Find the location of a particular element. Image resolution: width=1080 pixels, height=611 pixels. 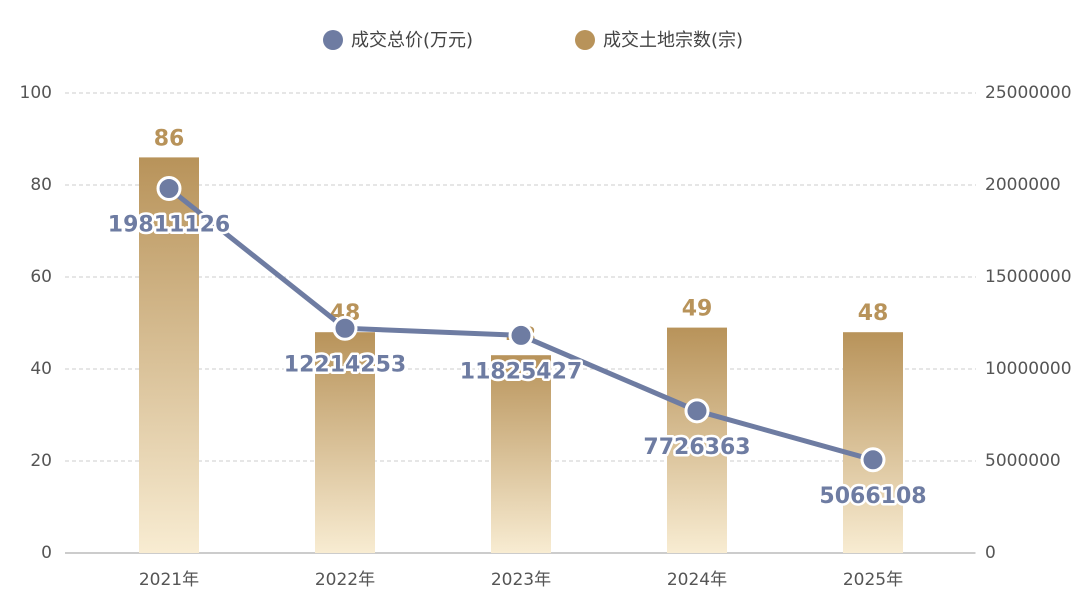

bar-value-label: 86 is located at coordinates (169, 138).